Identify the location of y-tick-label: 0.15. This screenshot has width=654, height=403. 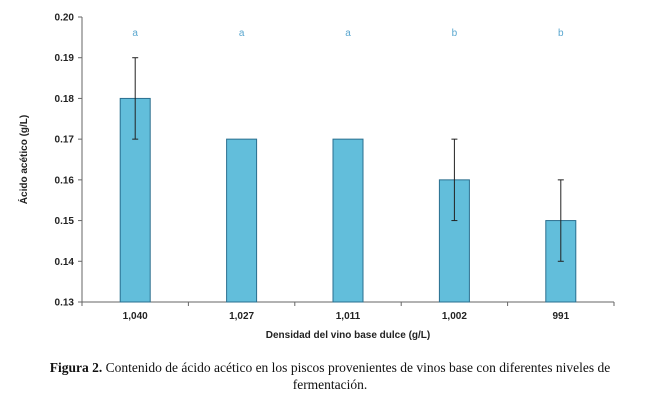
(65, 221).